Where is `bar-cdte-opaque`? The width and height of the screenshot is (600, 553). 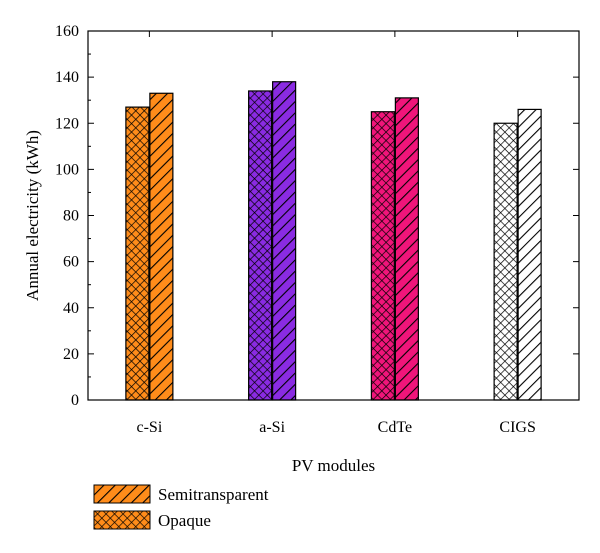 bar-cdte-opaque is located at coordinates (382, 256).